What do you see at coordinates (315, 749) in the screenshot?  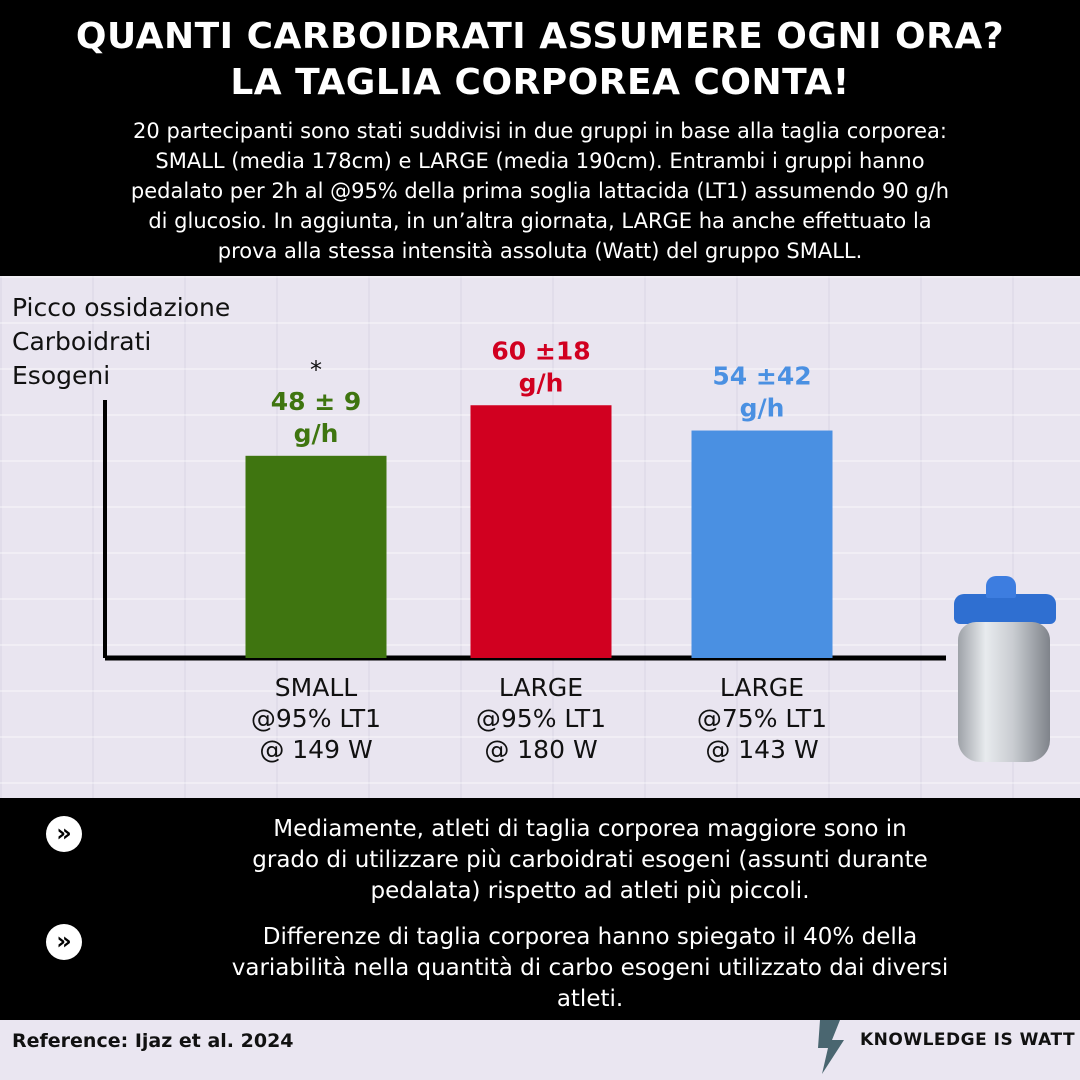 I see `category-label: @ 149 W` at bounding box center [315, 749].